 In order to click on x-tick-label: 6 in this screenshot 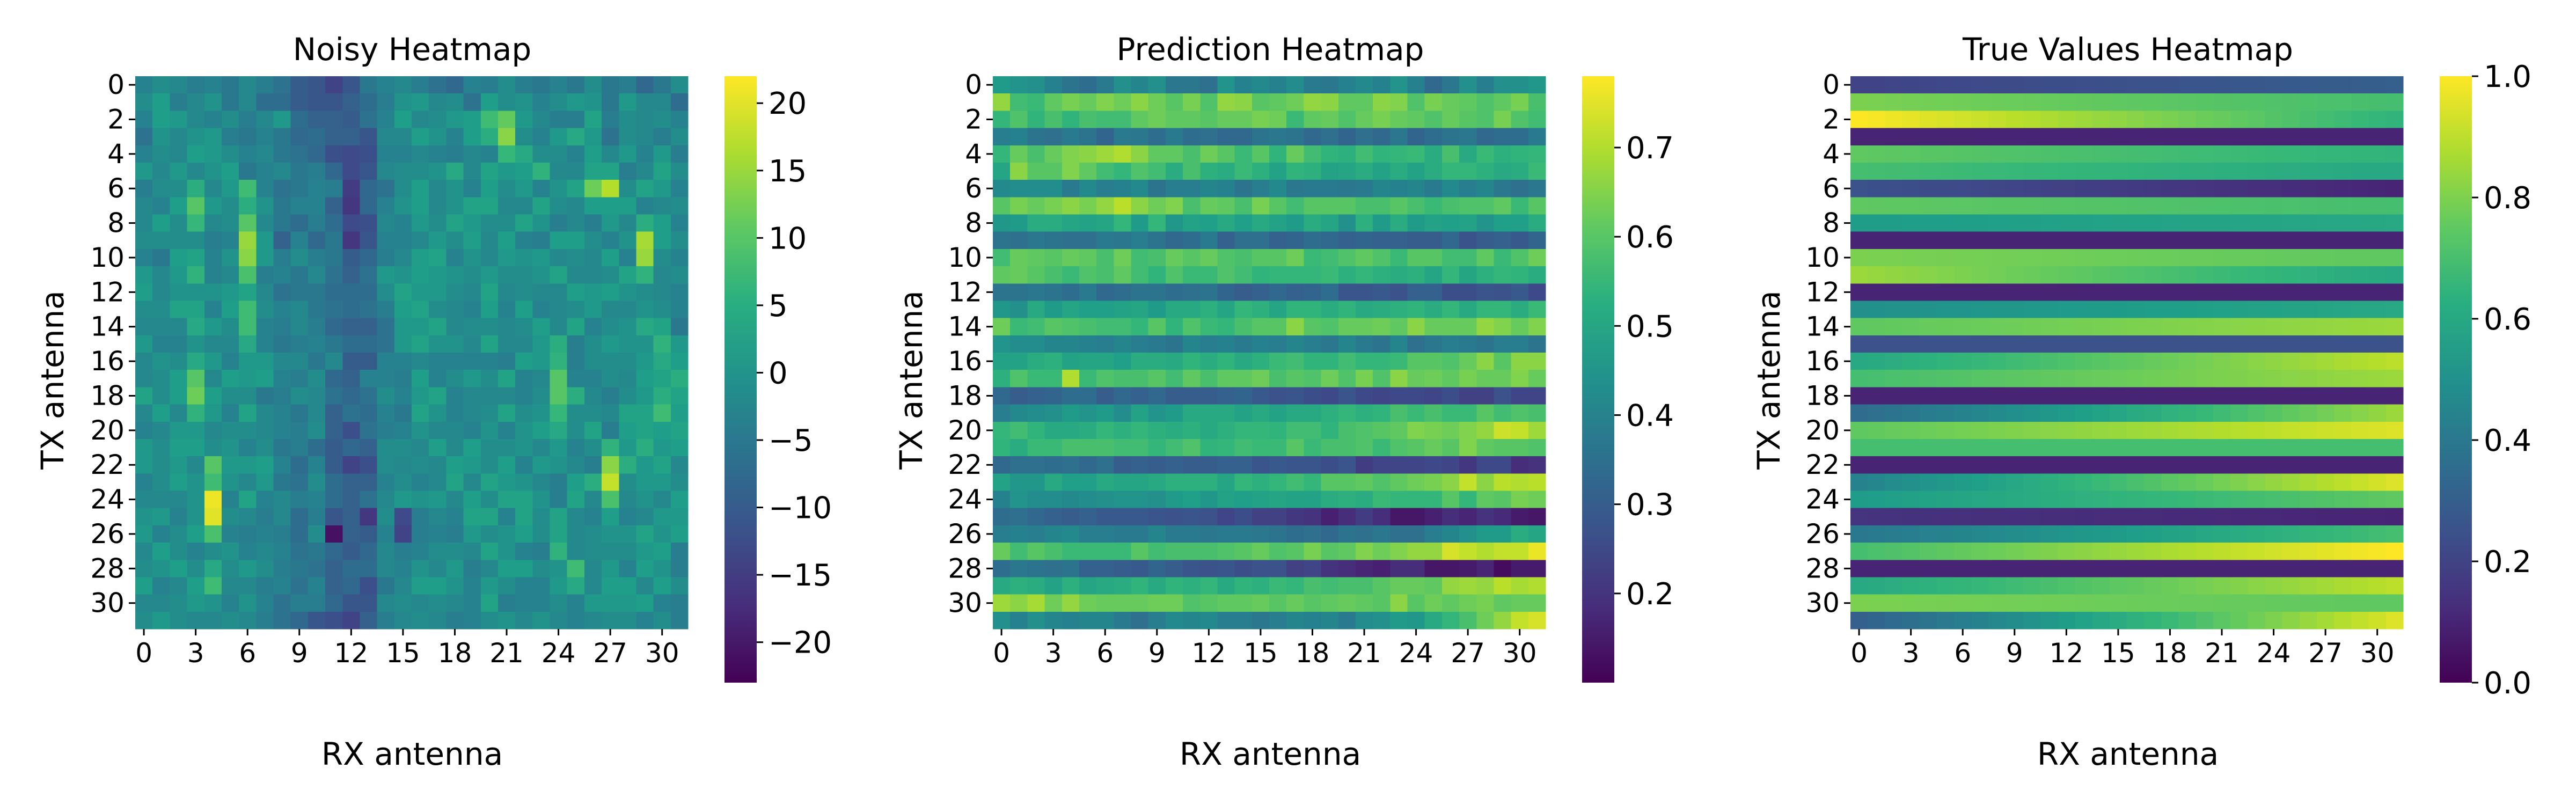, I will do `click(1962, 653)`.